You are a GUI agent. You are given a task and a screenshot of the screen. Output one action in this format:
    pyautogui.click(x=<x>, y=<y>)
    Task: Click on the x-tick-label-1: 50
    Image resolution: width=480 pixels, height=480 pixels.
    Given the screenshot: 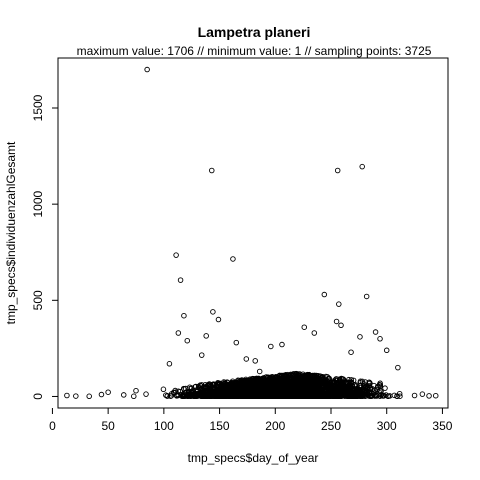 What is the action you would take?
    pyautogui.click(x=108, y=426)
    